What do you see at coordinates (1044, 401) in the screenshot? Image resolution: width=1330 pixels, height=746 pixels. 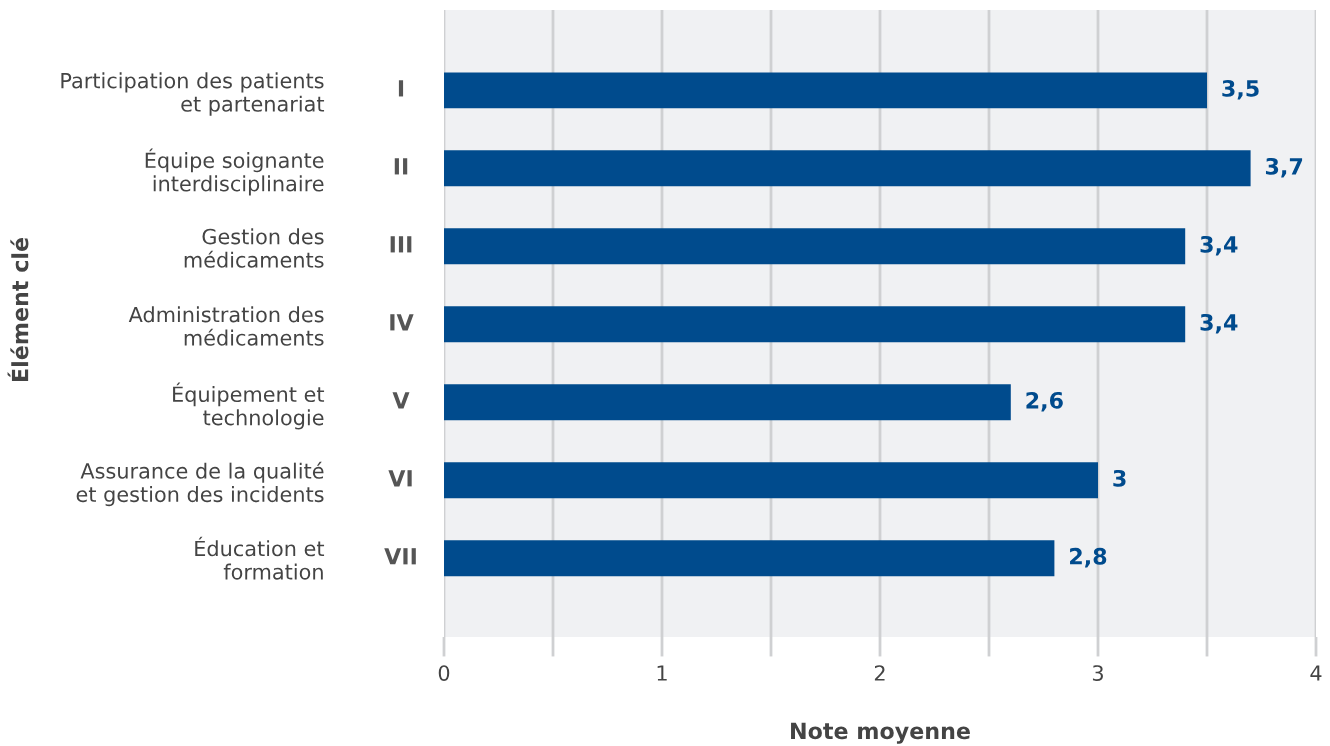 I see `data-label: 2,6` at bounding box center [1044, 401].